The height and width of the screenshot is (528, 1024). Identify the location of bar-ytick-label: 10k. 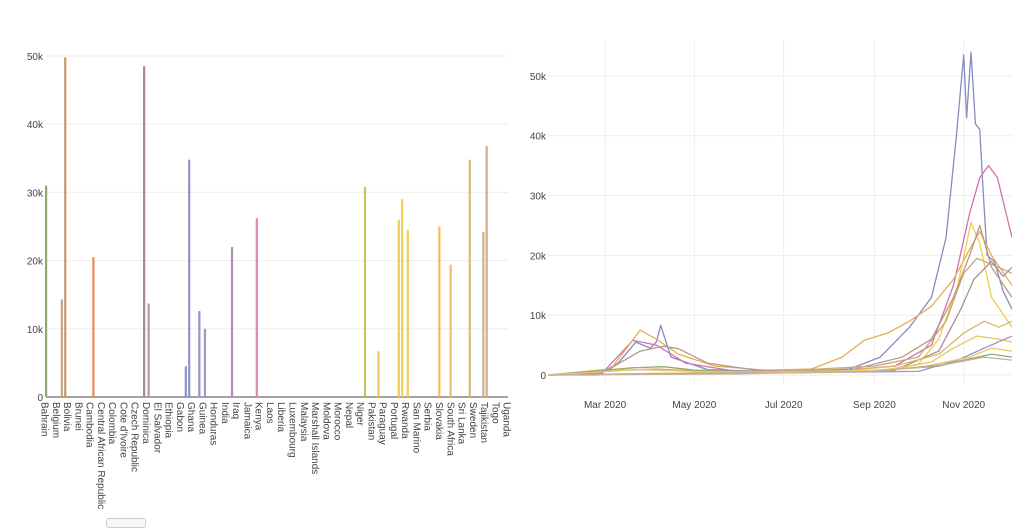
(35, 330).